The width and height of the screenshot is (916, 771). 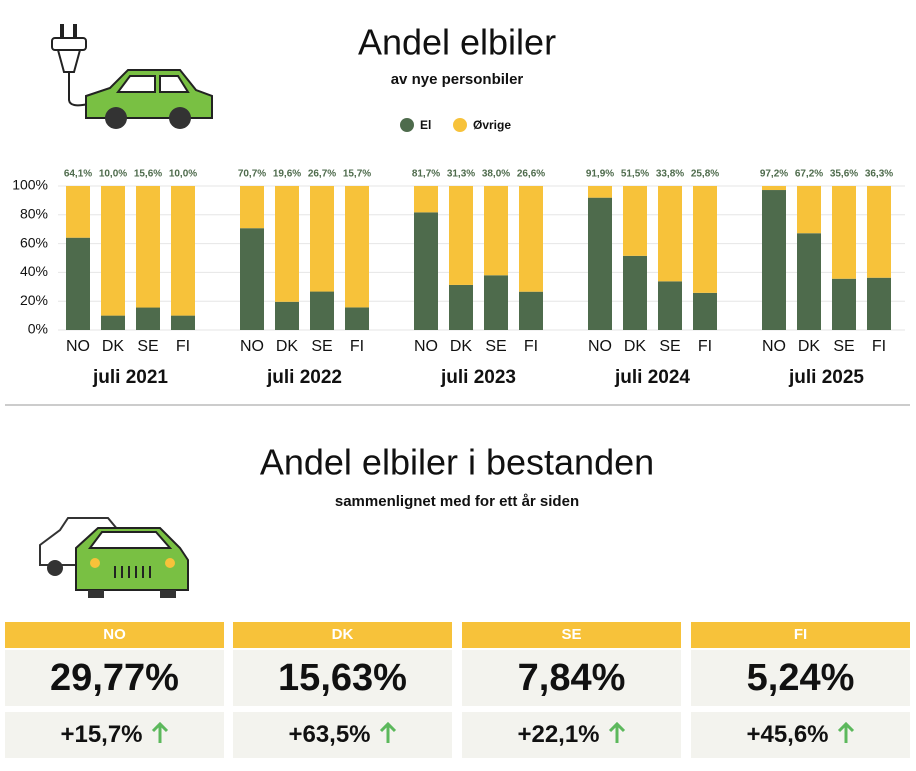 What do you see at coordinates (34, 214) in the screenshot?
I see `y-tick-label: 80%` at bounding box center [34, 214].